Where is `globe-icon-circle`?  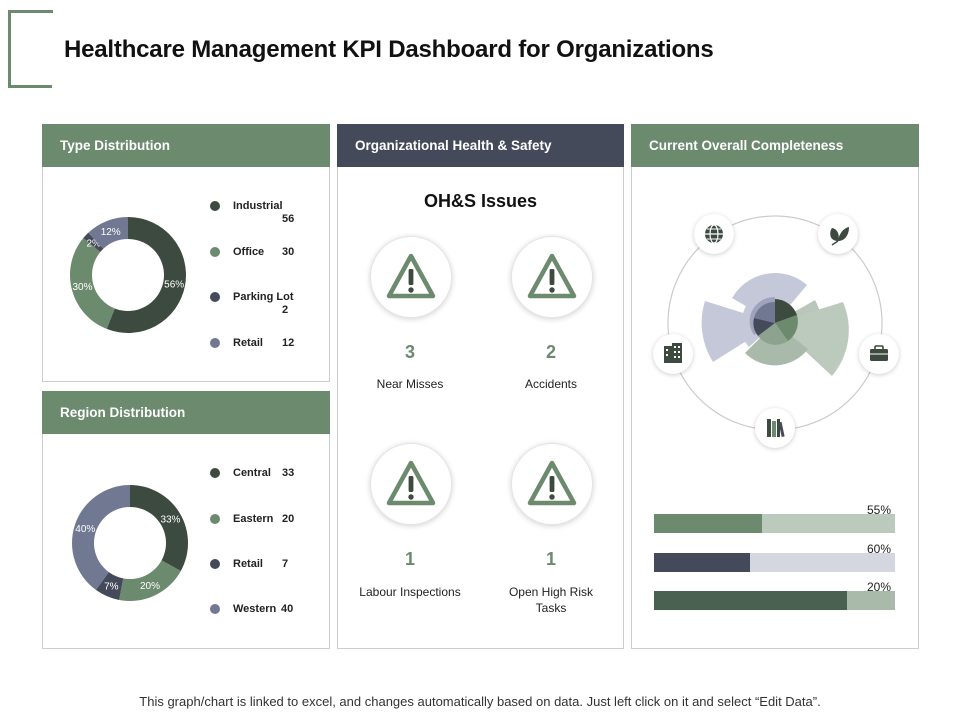
globe-icon-circle is located at coordinates (714, 234).